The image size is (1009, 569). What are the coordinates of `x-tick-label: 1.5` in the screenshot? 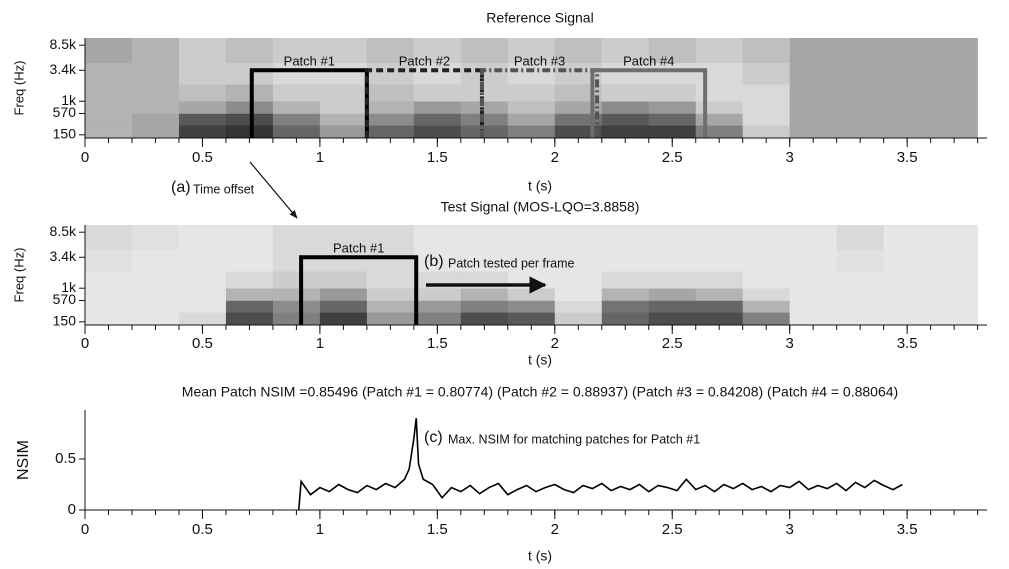 It's located at (437, 529).